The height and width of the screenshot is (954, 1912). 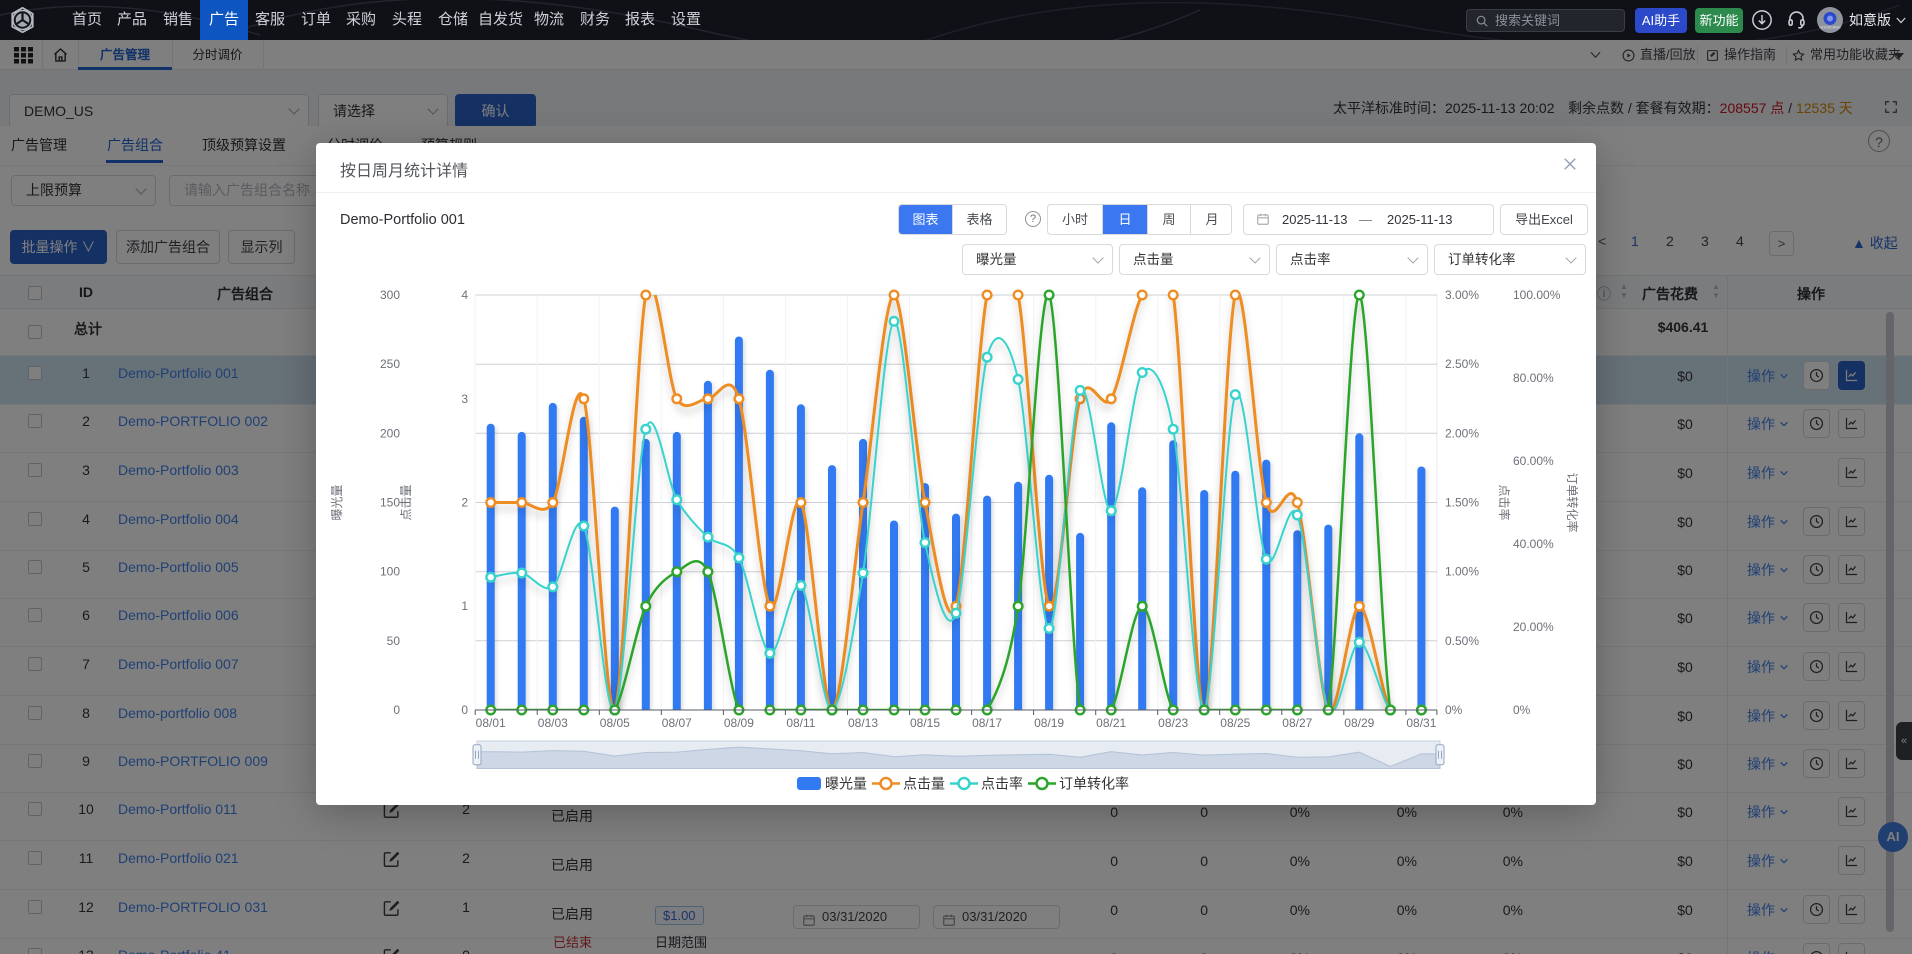 I want to click on svg-text: 08/23, so click(x=1173, y=723).